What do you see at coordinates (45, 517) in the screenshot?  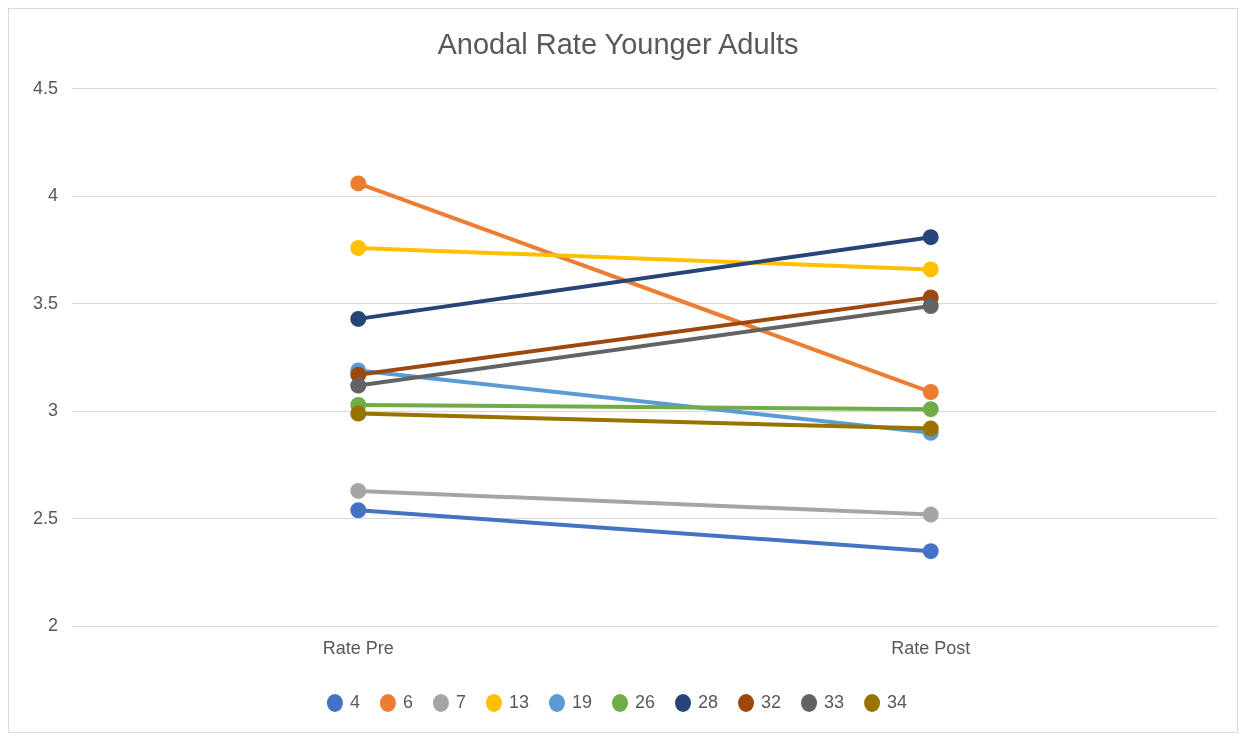 I see `y-tick-label: 2.5` at bounding box center [45, 517].